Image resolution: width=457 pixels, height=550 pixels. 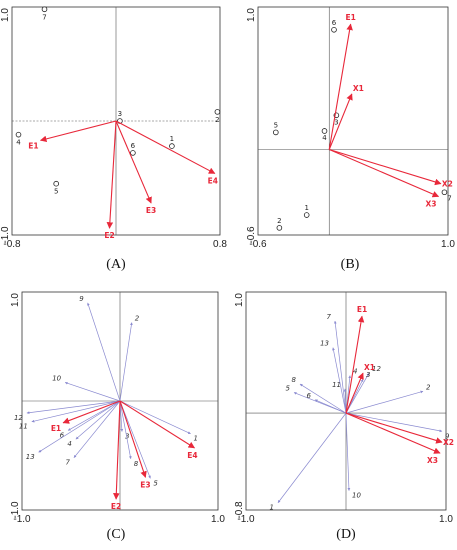 I want to click on species-label-1: 1, so click(x=196, y=439).